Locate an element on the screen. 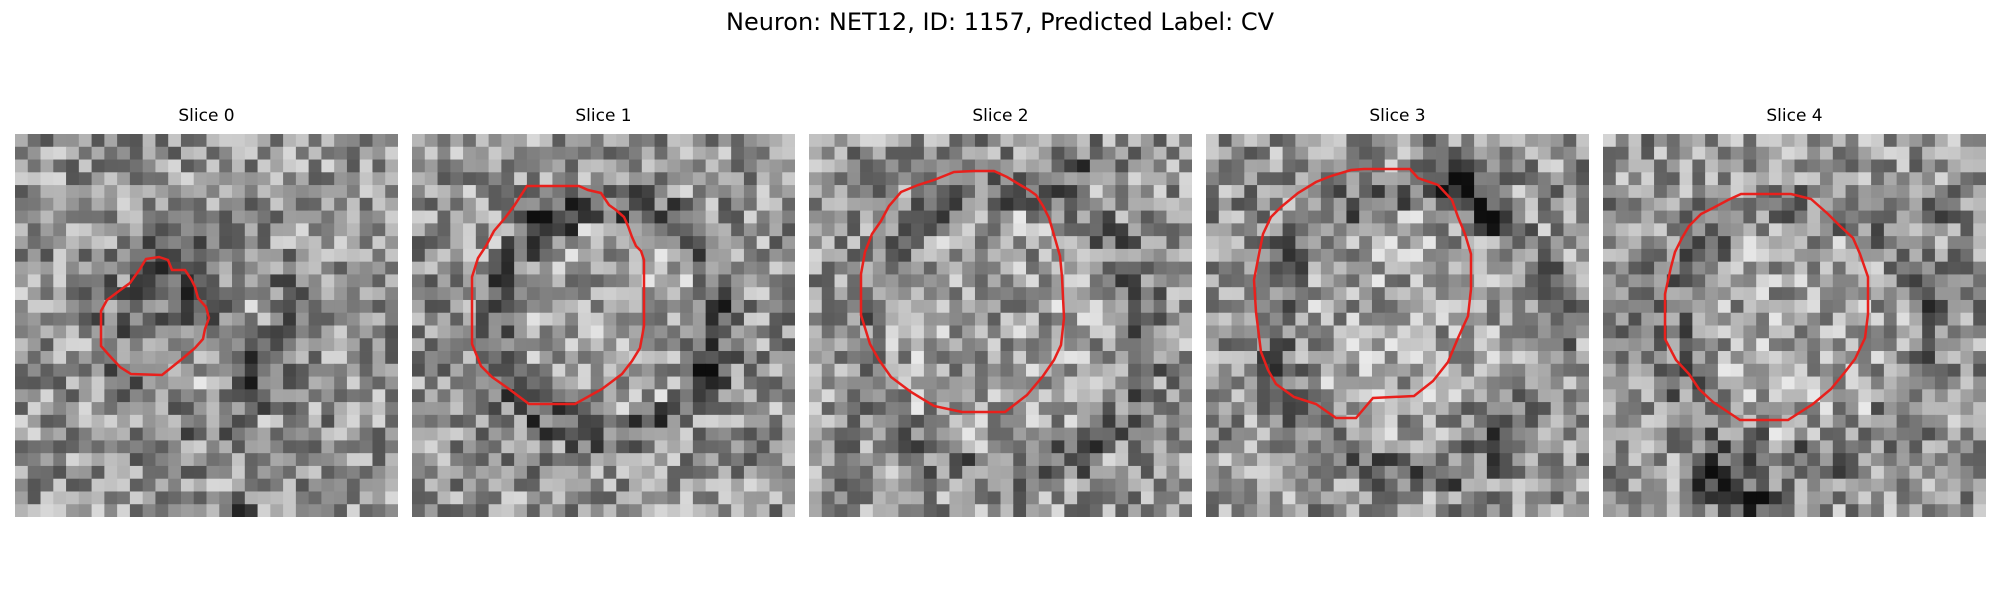 The image size is (2000, 600). roi-contour is located at coordinates (558, 295).